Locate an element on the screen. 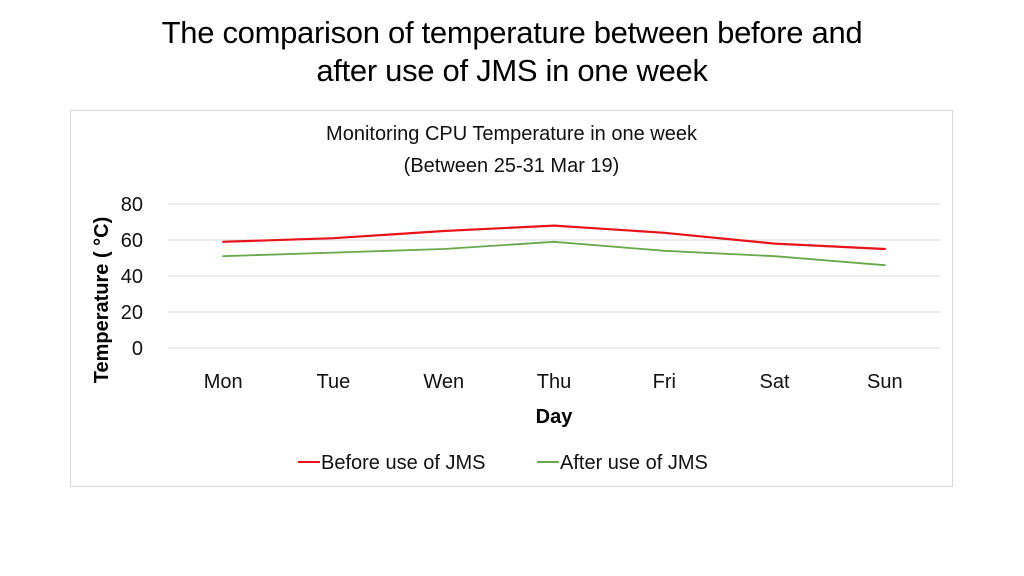  chart-subtitle: (Between 25-31 Mar 19) is located at coordinates (511, 166).